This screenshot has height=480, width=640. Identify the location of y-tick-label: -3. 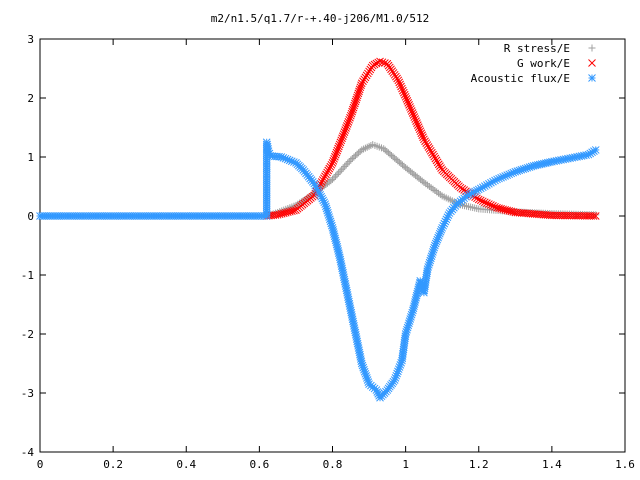
(27, 393).